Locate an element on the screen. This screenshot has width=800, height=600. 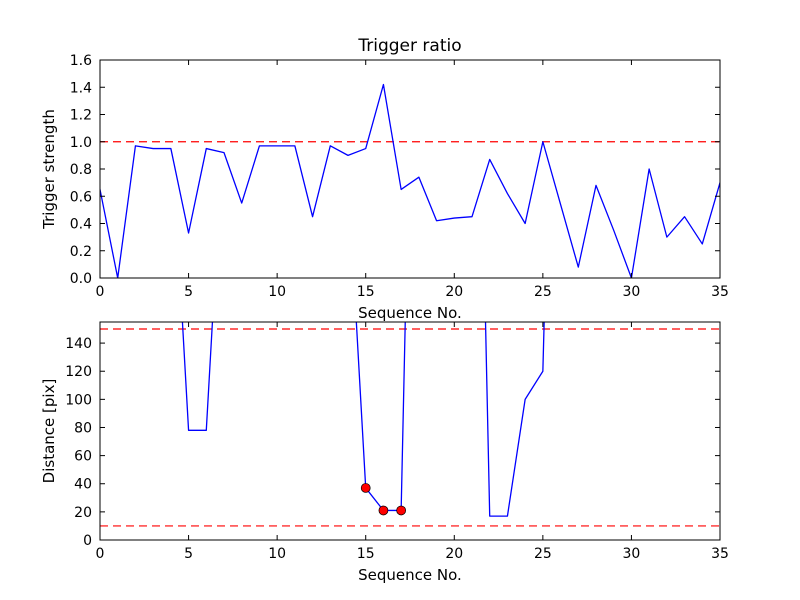
y-tick-label: 1.4 is located at coordinates (81, 88).